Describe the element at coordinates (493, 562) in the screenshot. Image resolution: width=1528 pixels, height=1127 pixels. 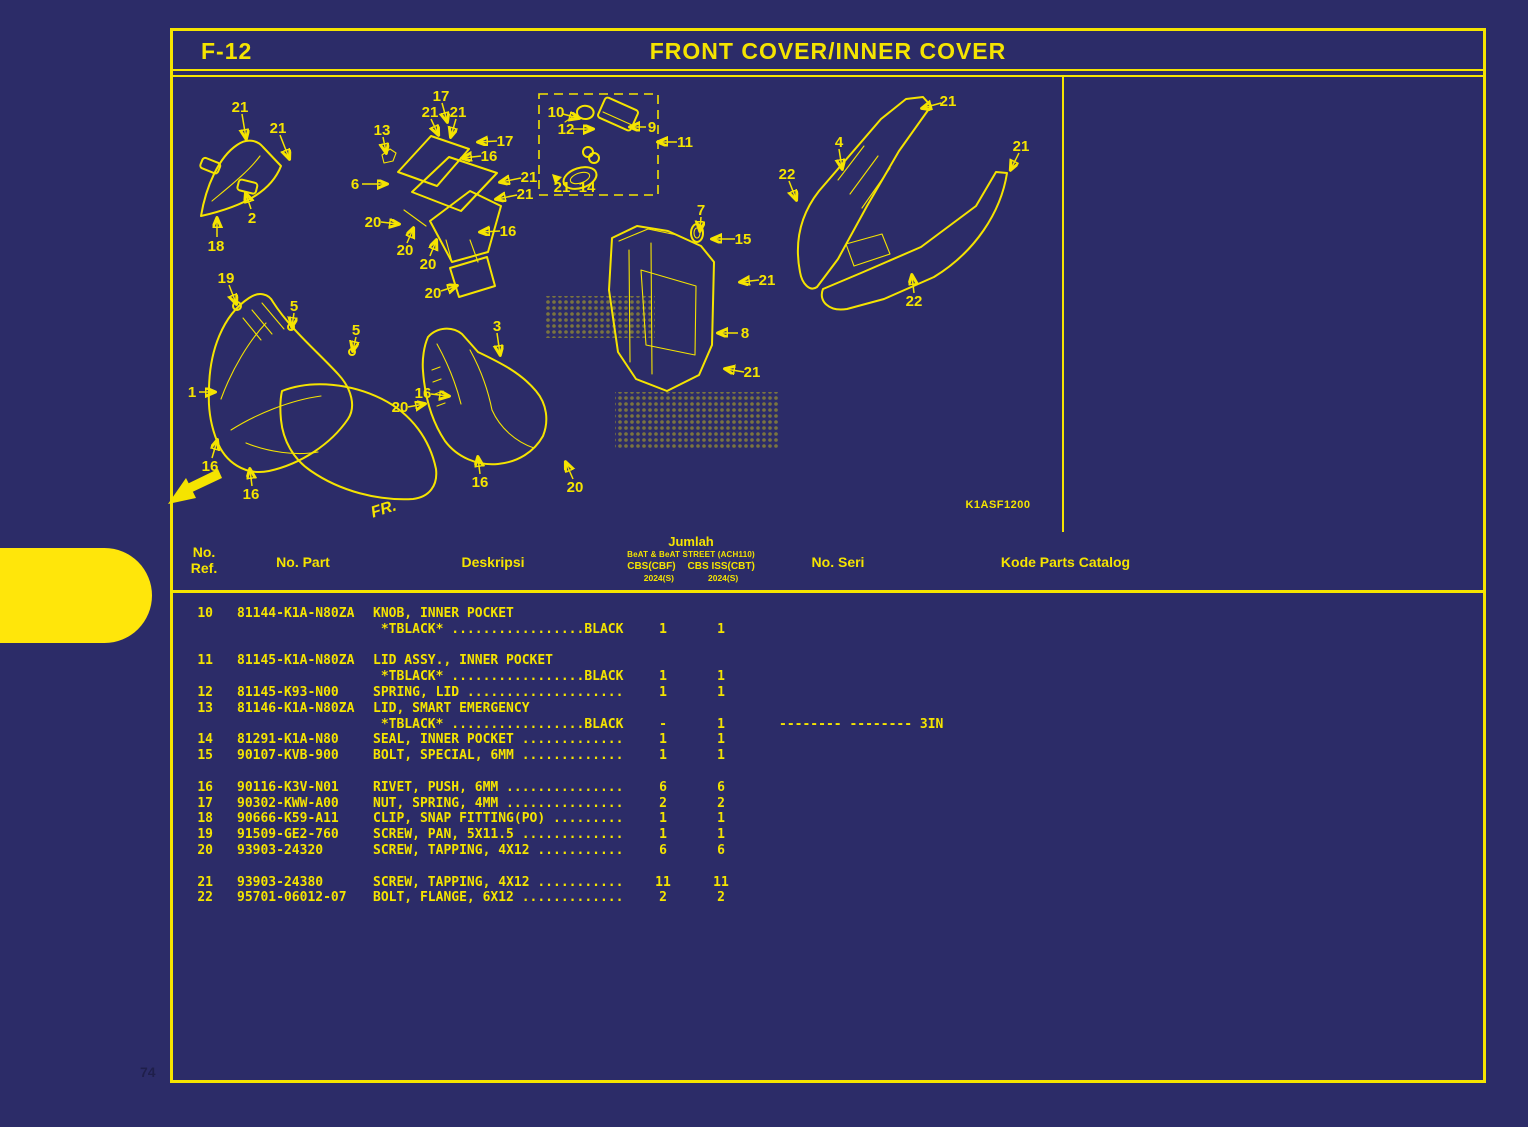
I see `column-header-description: Deskripsi` at that location.